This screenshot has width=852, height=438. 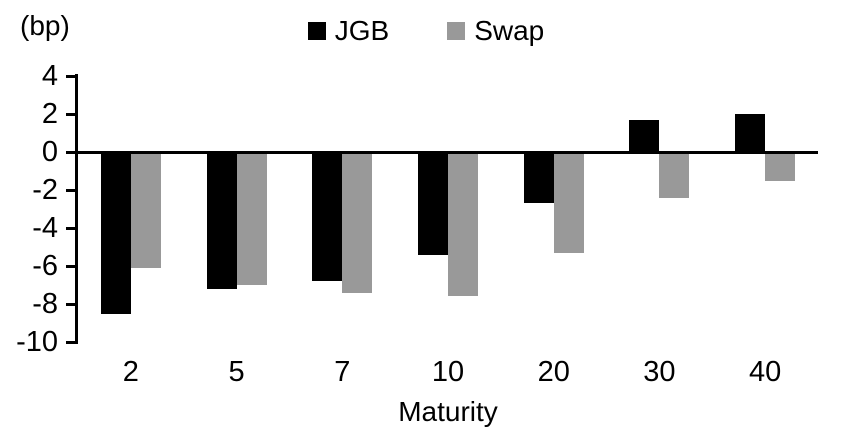 What do you see at coordinates (448, 372) in the screenshot?
I see `x-tick-label-10: 10` at bounding box center [448, 372].